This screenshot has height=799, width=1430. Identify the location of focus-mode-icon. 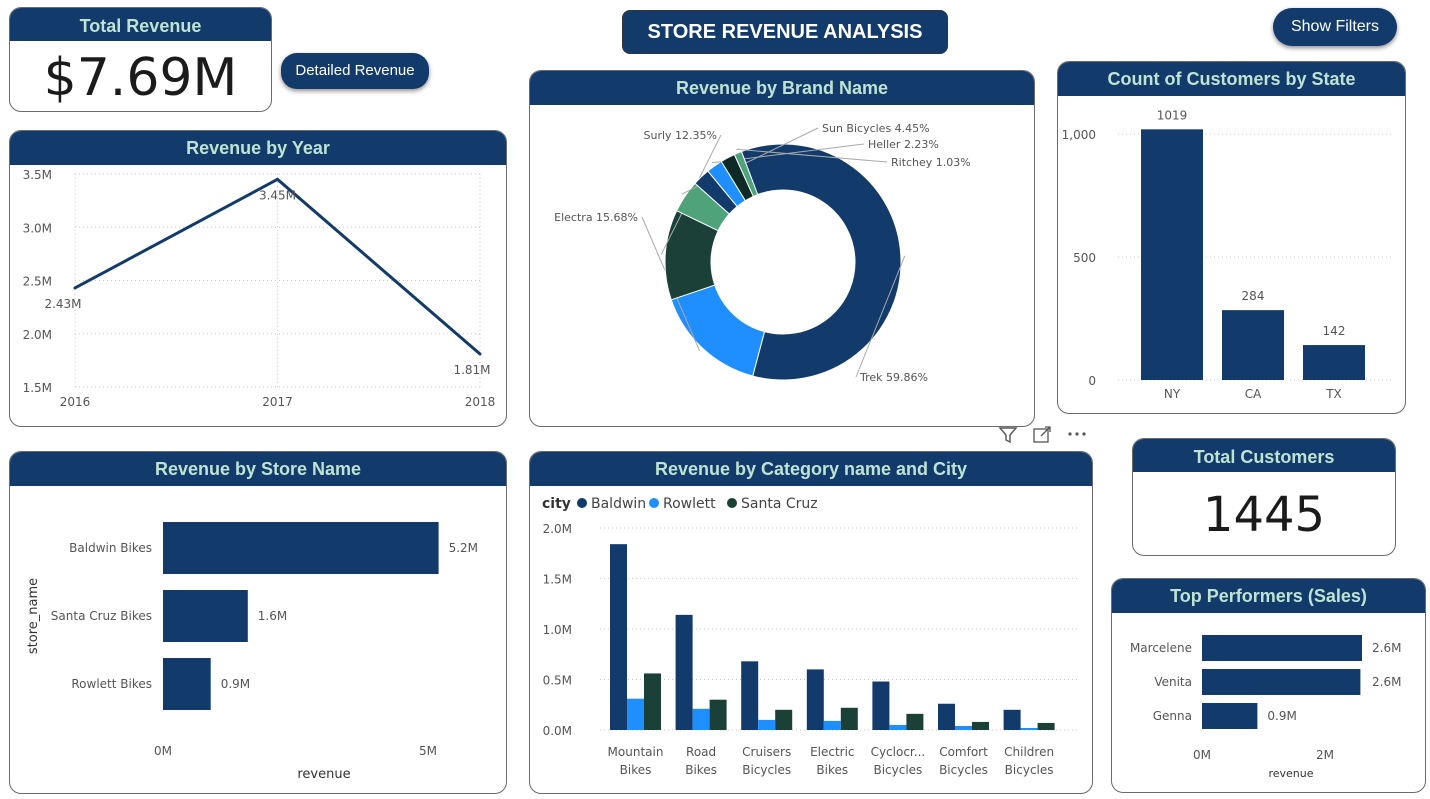
(1042, 434).